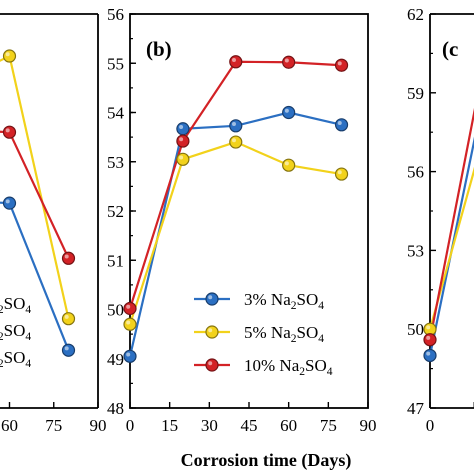 The image size is (474, 474). I want to click on panel-c: 475053565962015(c, so click(440, 220).